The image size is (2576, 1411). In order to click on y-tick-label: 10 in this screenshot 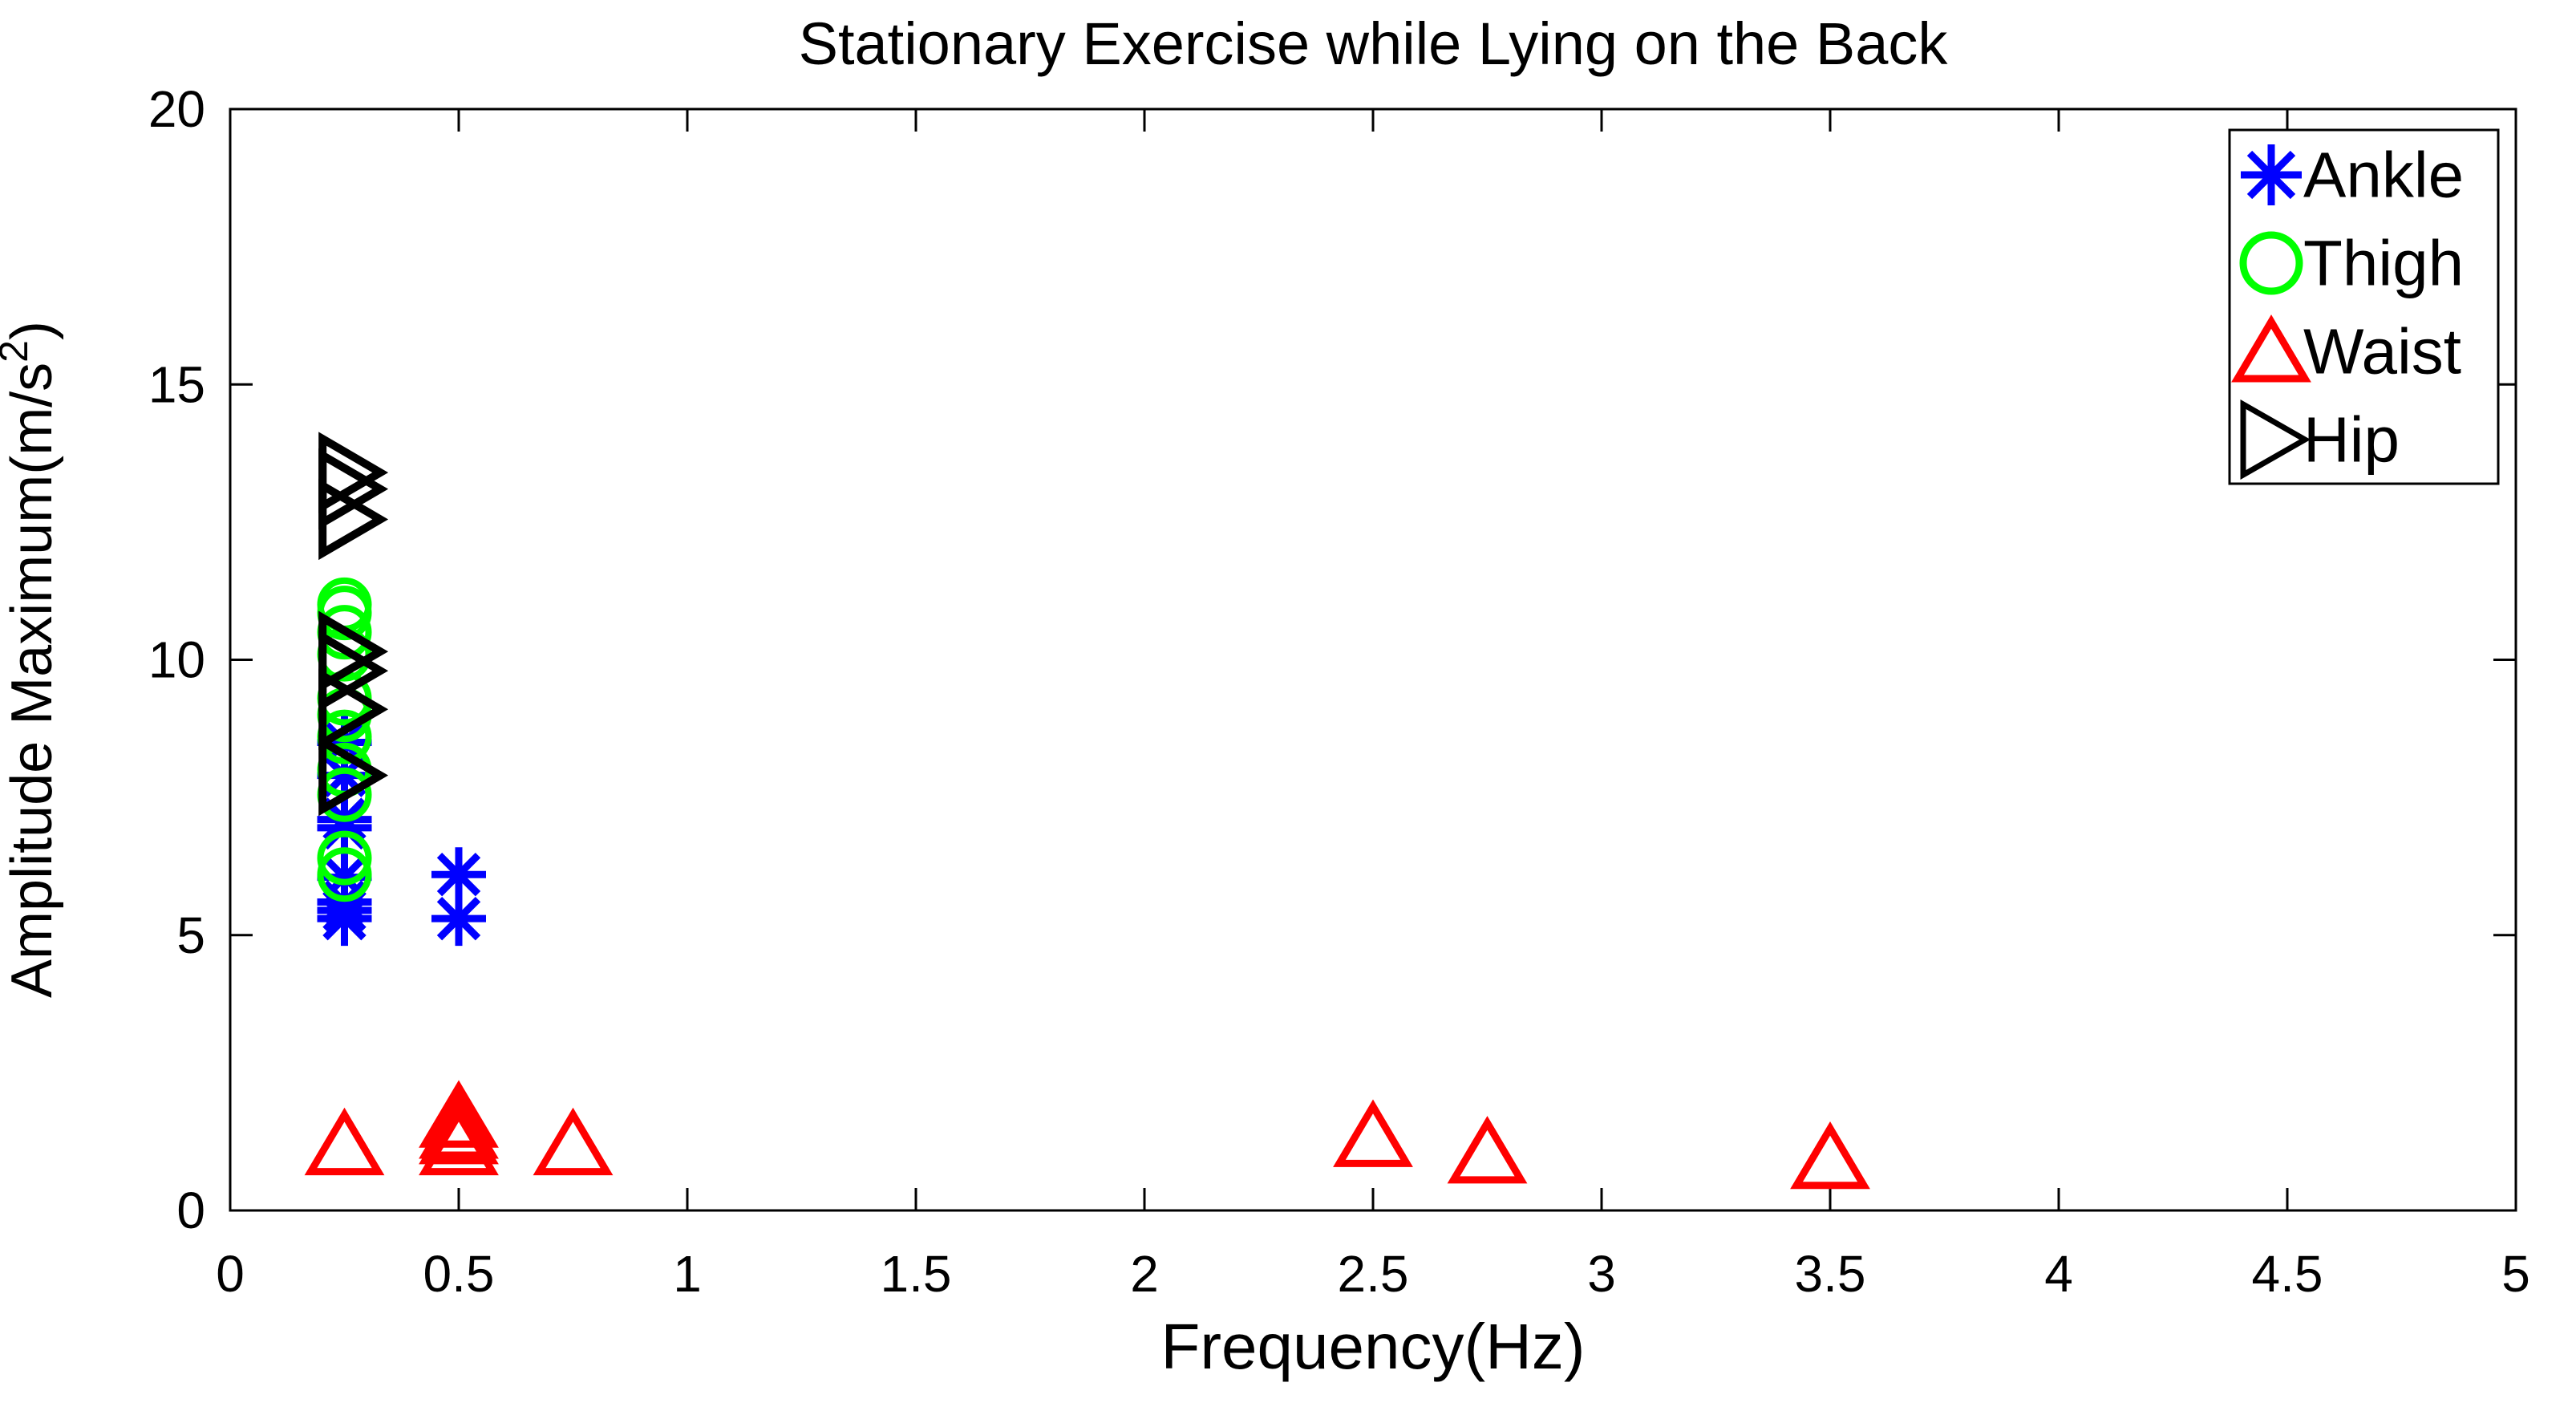, I will do `click(176, 660)`.